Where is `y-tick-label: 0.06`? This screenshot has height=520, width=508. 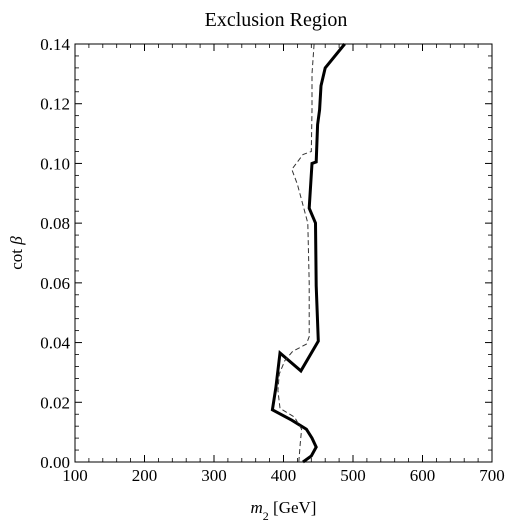 y-tick-label: 0.06 is located at coordinates (55, 283).